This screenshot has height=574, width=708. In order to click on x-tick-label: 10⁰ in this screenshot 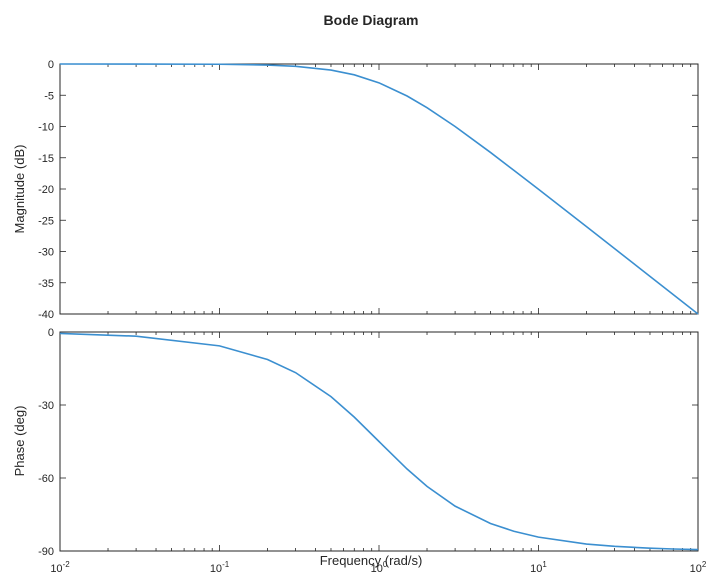, I will do `click(379, 567)`.